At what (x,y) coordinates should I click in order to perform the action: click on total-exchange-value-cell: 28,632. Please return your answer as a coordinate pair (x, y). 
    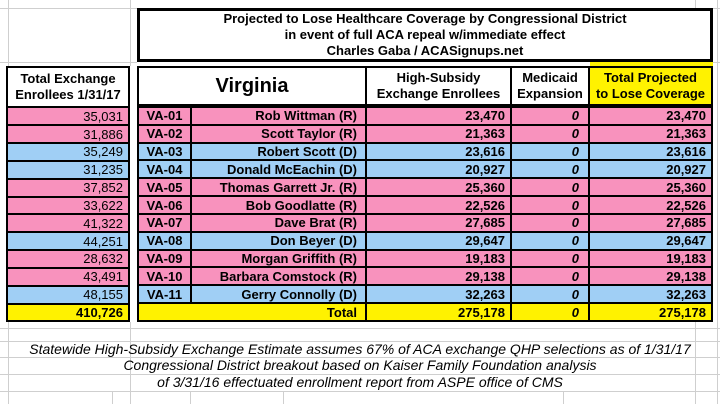
    Looking at the image, I should click on (68, 259).